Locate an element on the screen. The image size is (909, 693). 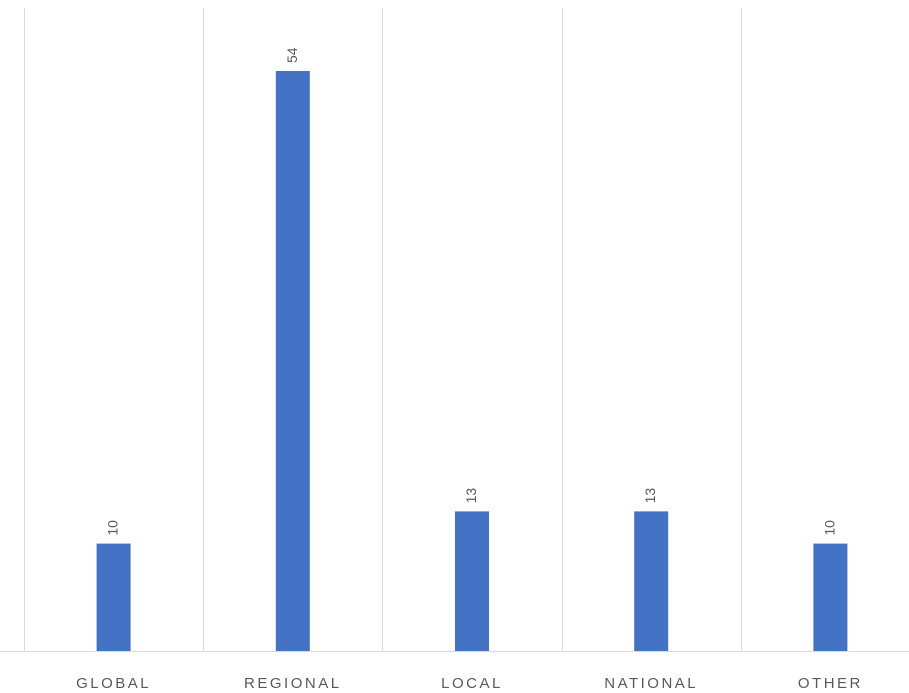
data-label-national: 13 is located at coordinates (650, 496).